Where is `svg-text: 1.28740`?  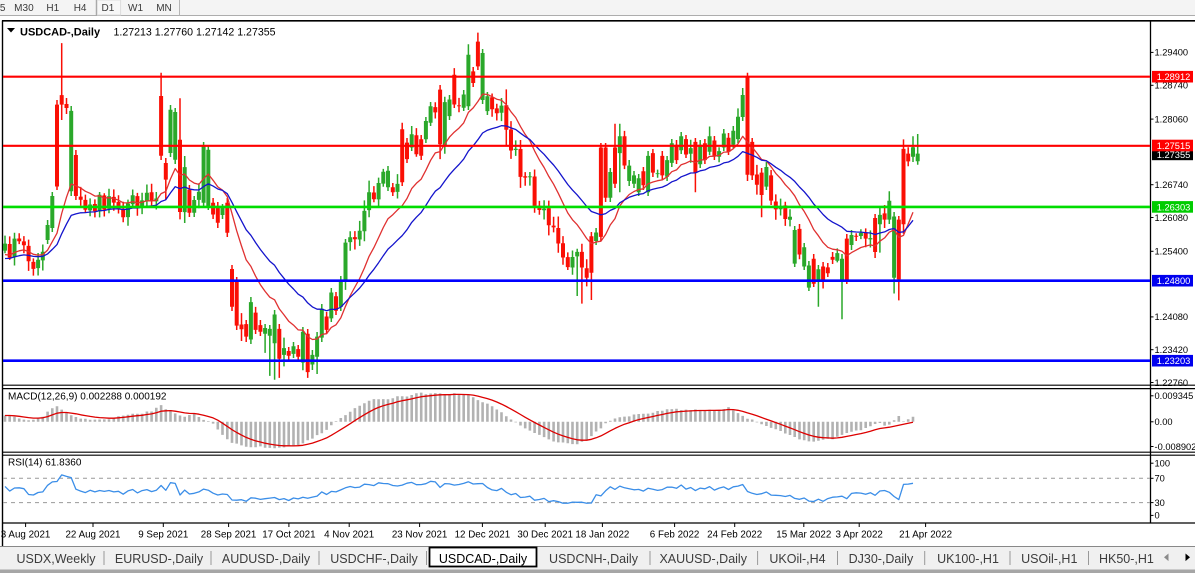 svg-text: 1.28740 is located at coordinates (1172, 86).